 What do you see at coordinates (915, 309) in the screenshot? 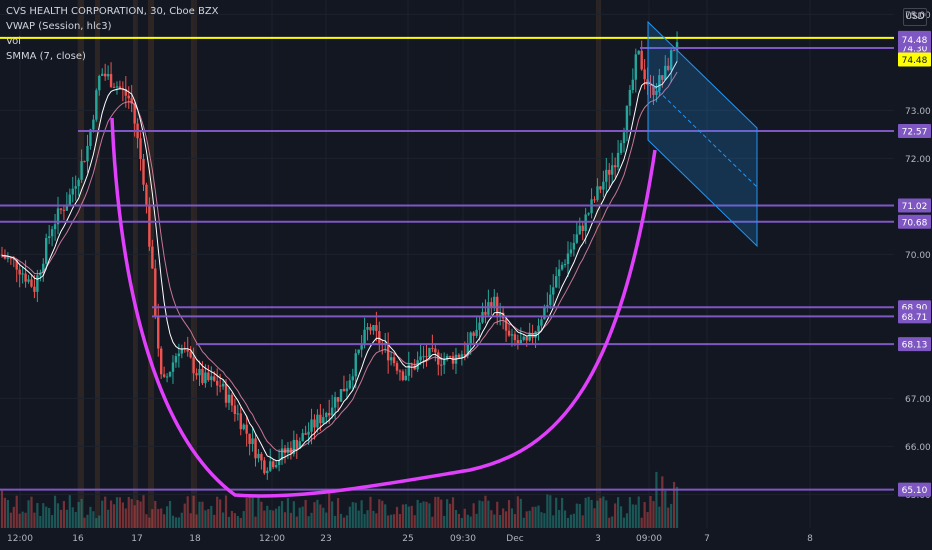
I see `price-tag-level-text: 68.90` at bounding box center [915, 309].